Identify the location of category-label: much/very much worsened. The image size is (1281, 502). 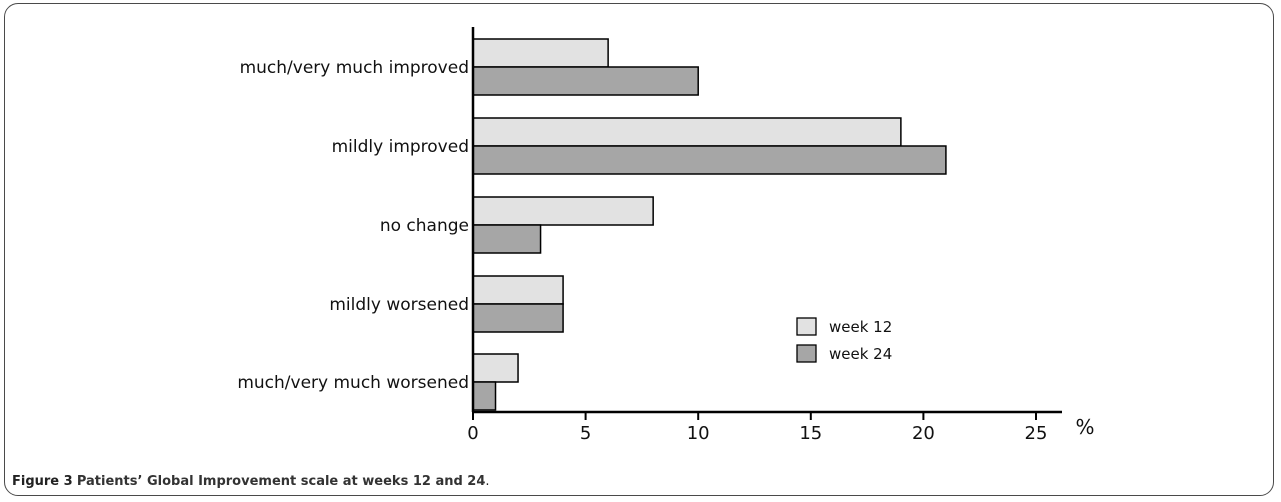
(353, 383).